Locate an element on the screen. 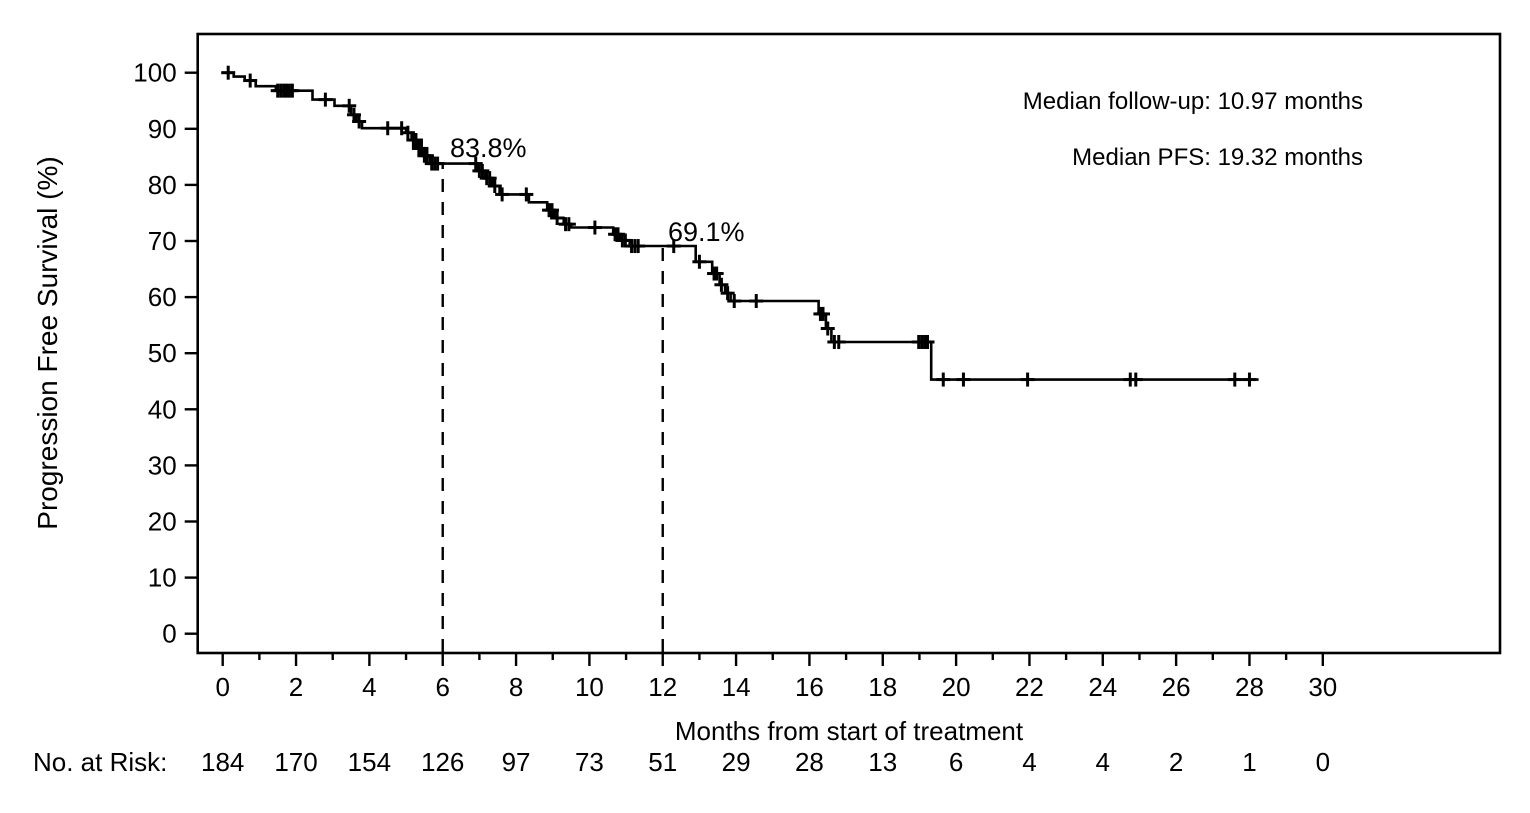 This screenshot has width=1530, height=813. y-tick-label: 60 is located at coordinates (162, 297).